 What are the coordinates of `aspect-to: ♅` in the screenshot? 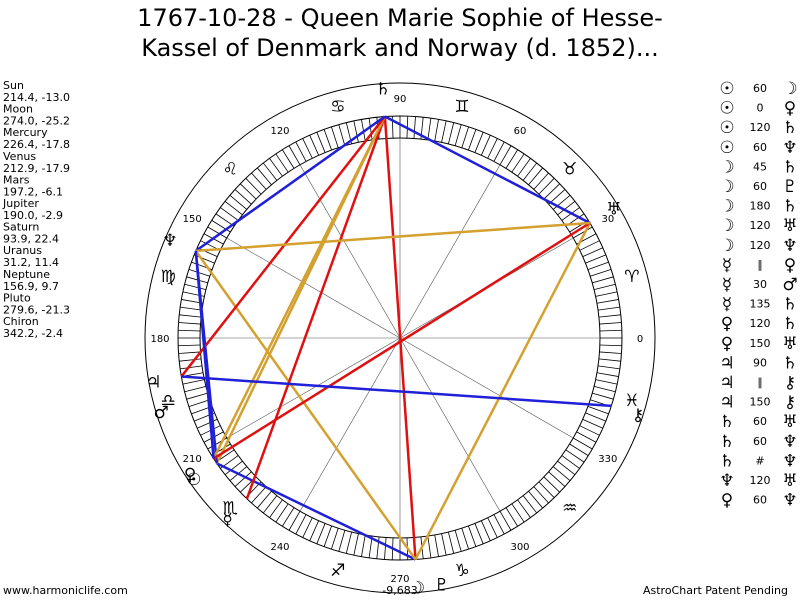 It's located at (789, 422).